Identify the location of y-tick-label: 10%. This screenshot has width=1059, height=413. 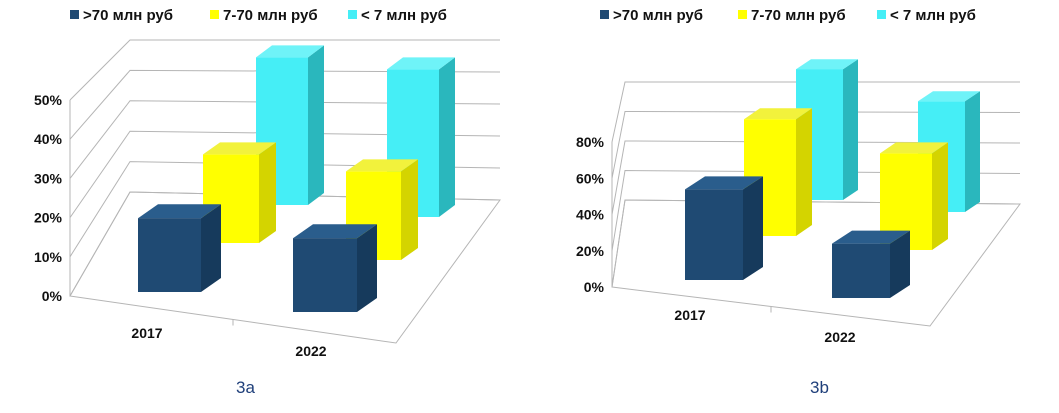
(48, 257).